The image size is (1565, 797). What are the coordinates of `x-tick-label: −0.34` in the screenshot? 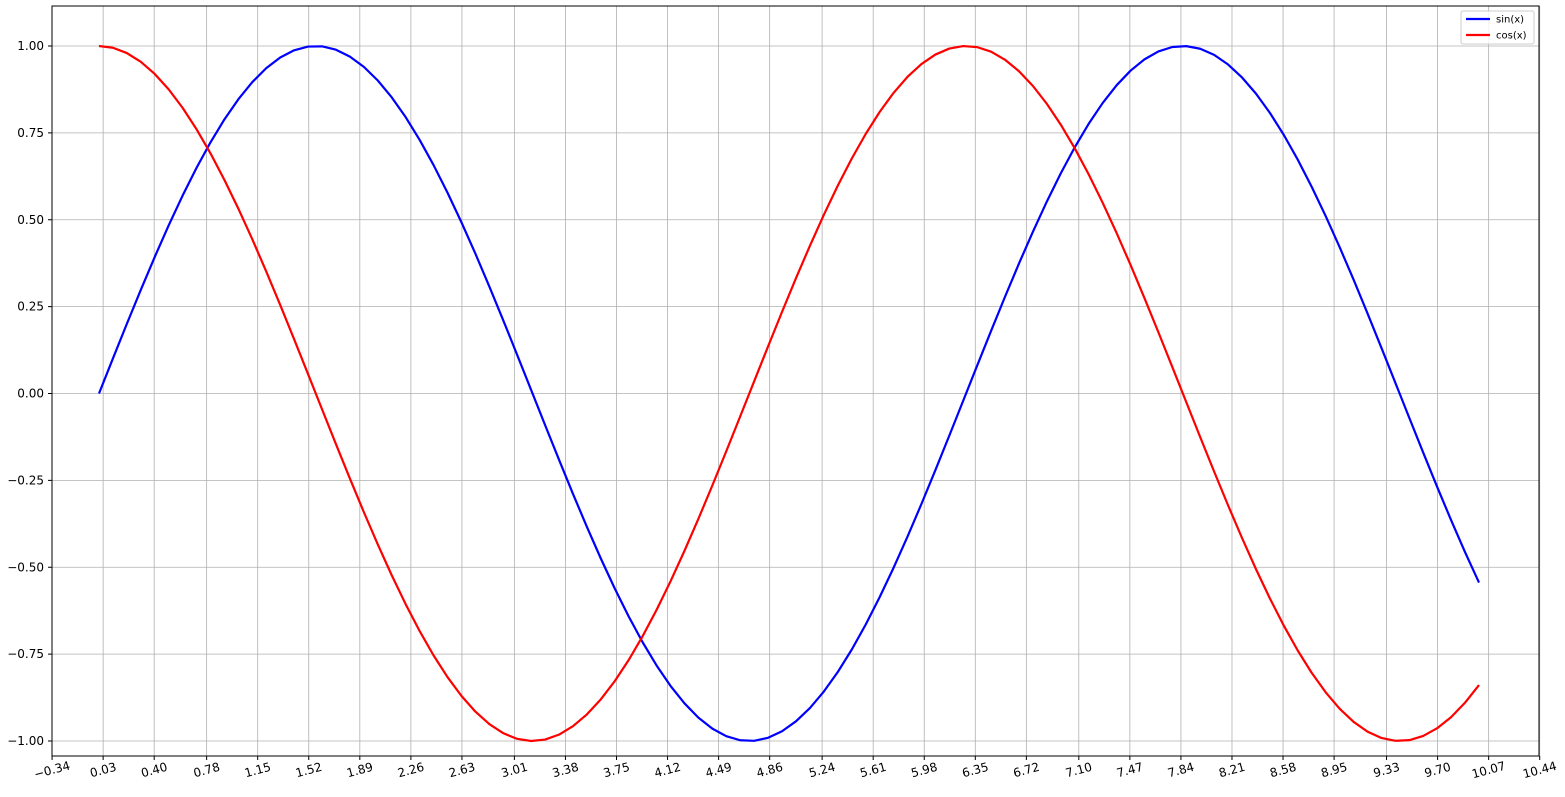 It's located at (52, 769).